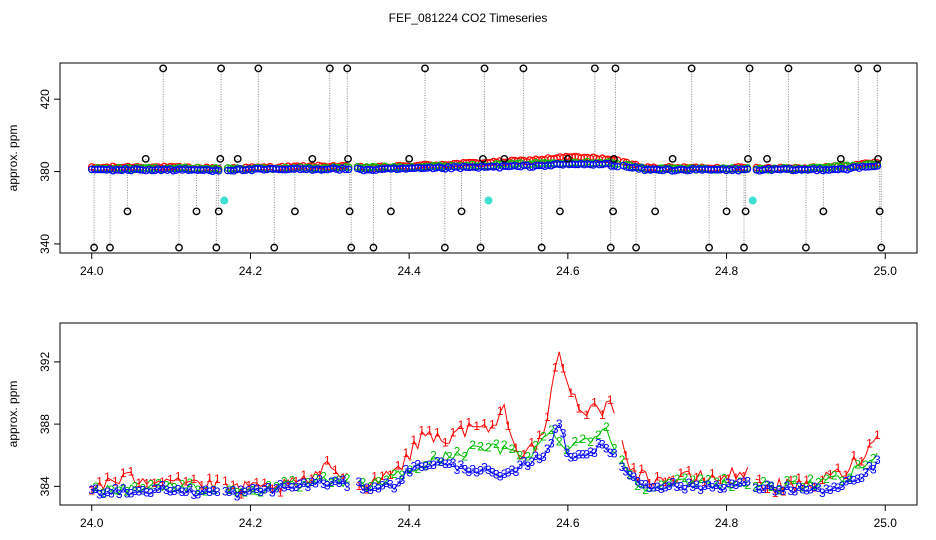 This screenshot has width=936, height=540. Describe the element at coordinates (45, 424) in the screenshot. I see `y-tick-label: 388` at that location.